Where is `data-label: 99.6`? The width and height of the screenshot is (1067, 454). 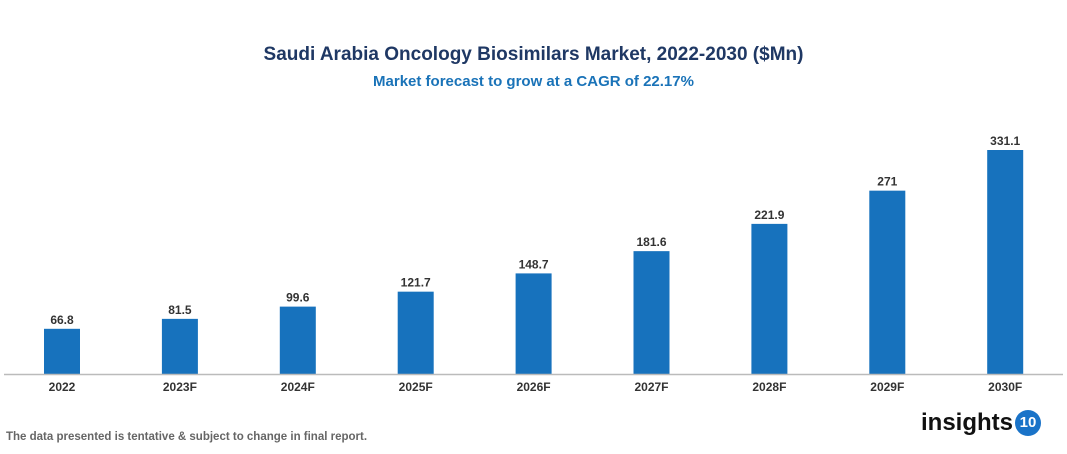
data-label: 99.6 is located at coordinates (298, 298).